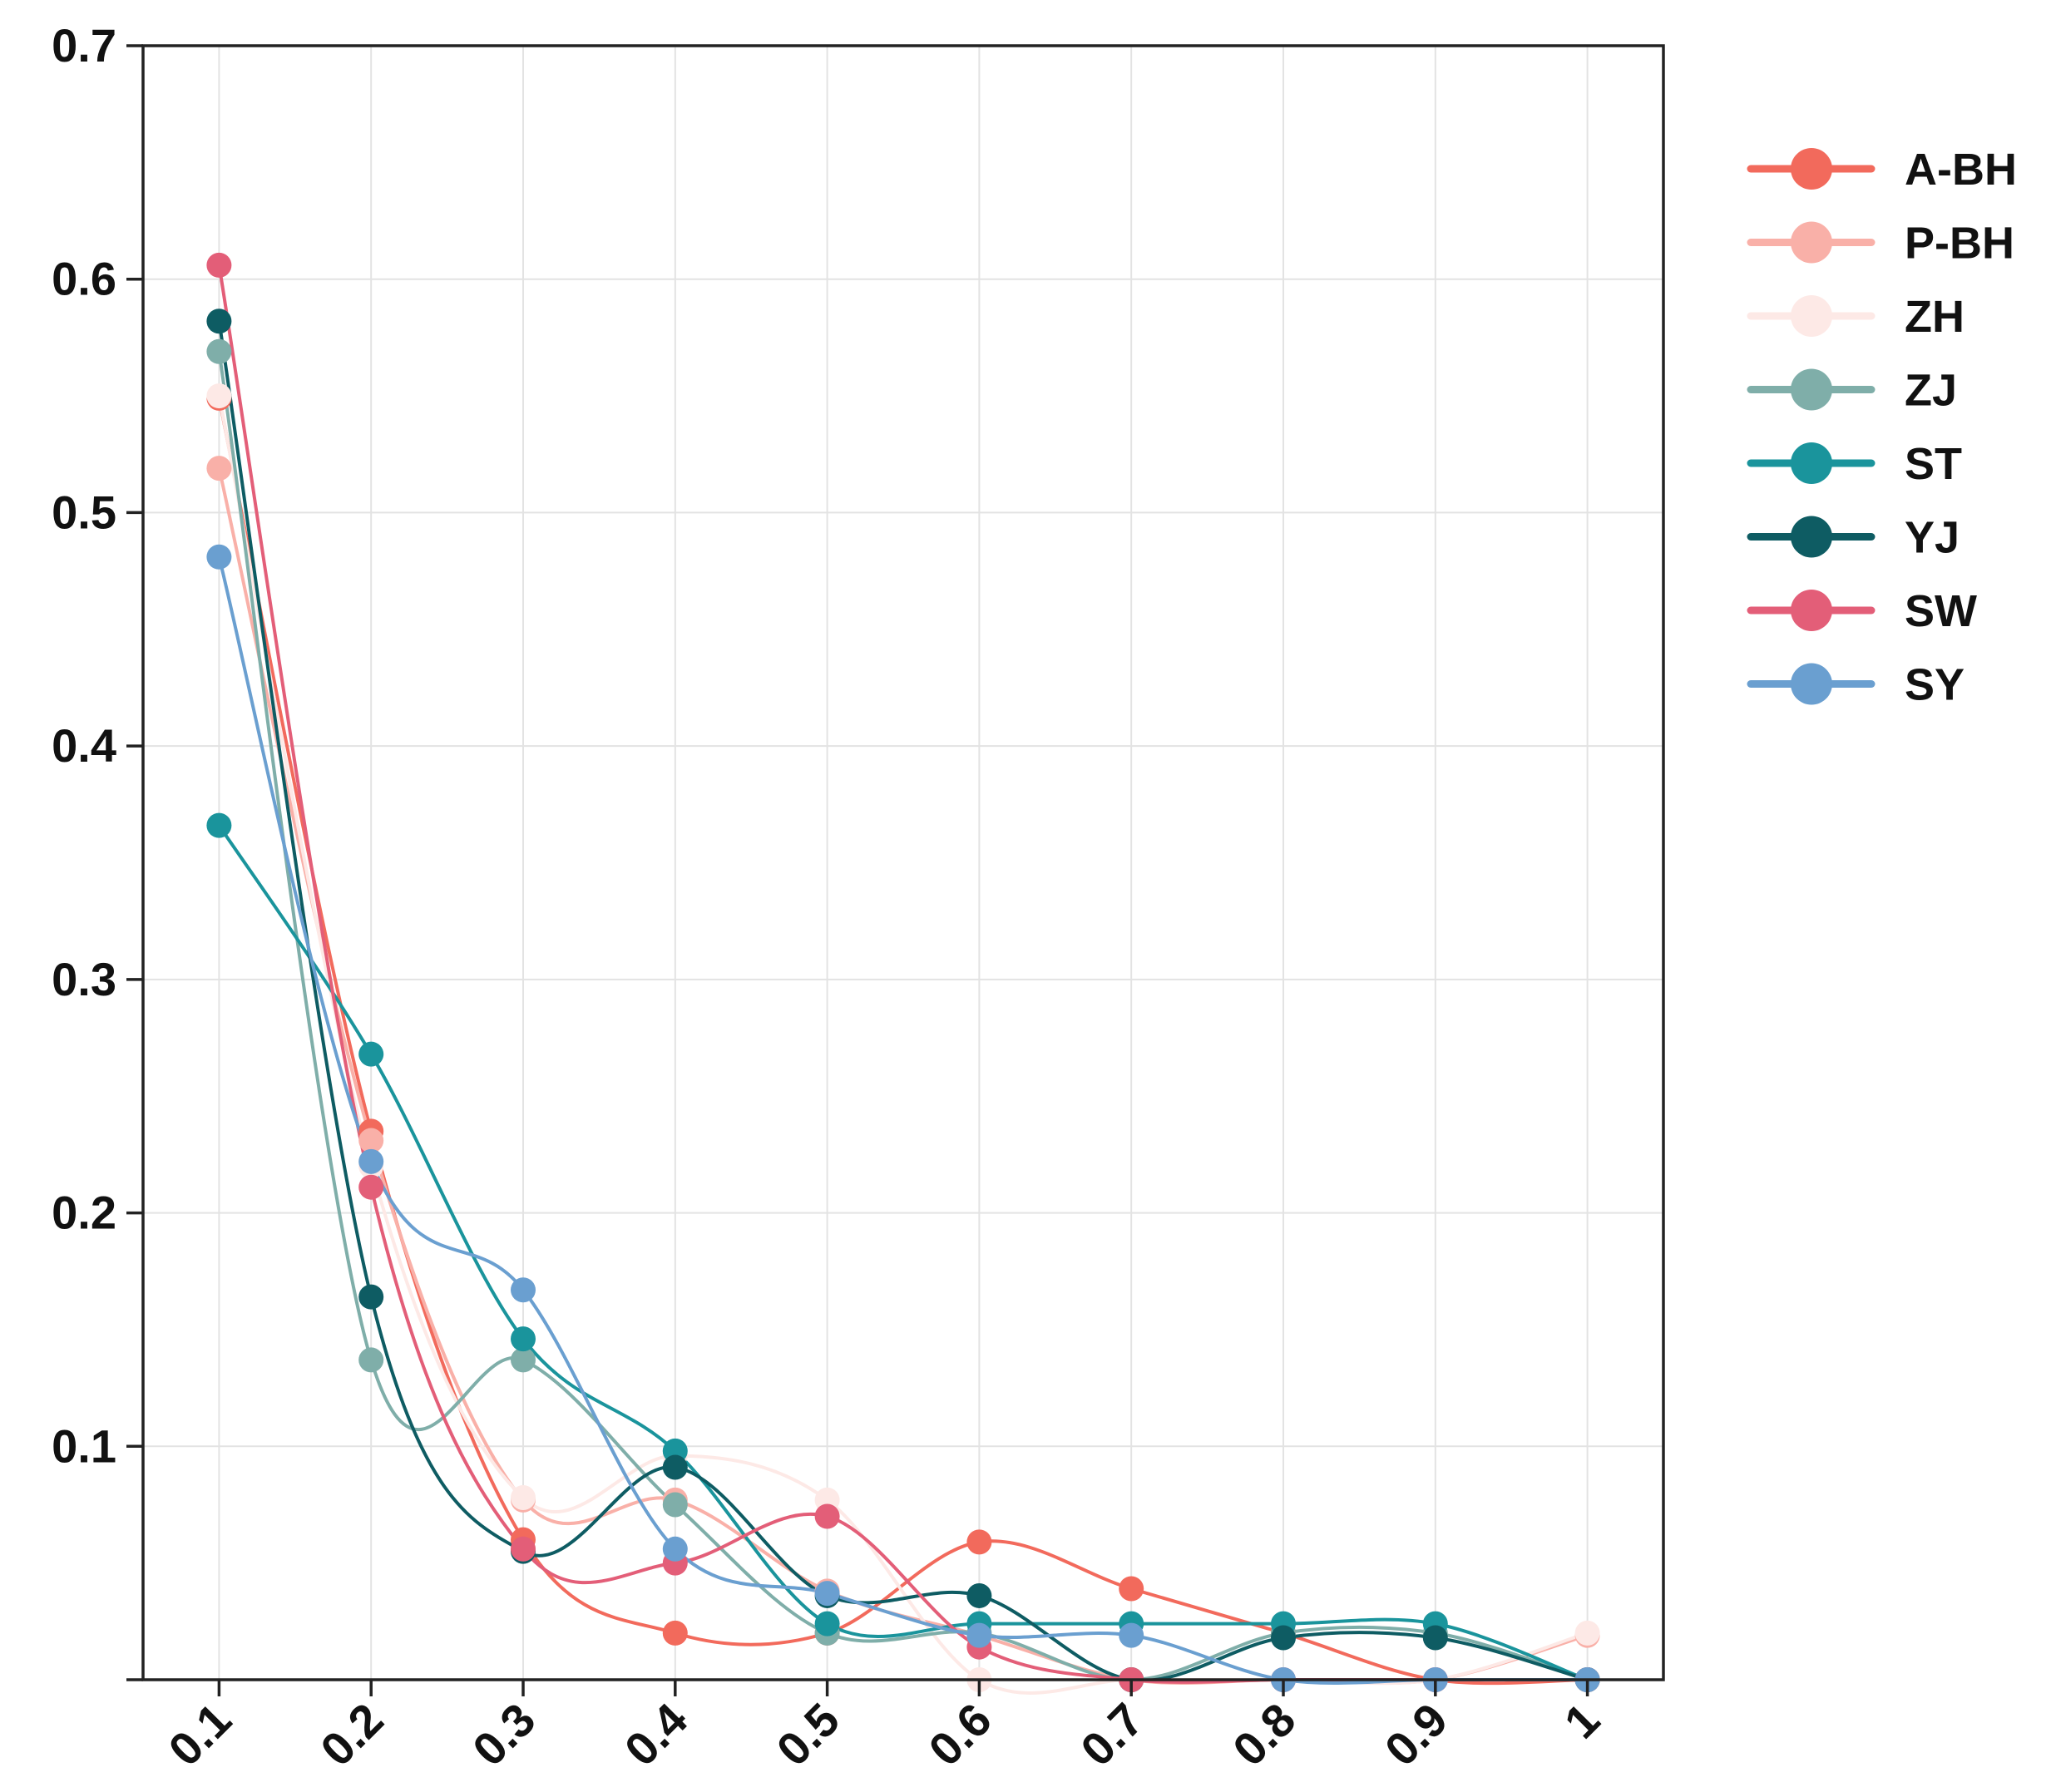 This screenshot has height=1792, width=2051. Describe the element at coordinates (1931, 391) in the screenshot. I see `legend-label: ZJ` at that location.